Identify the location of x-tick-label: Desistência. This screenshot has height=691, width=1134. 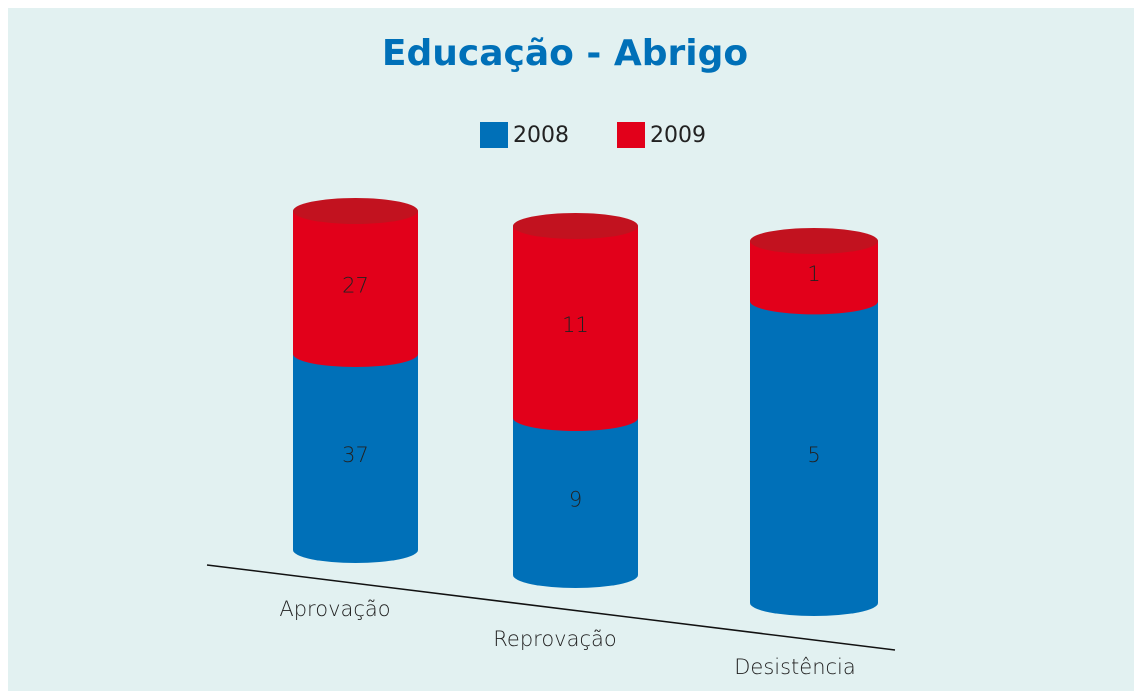
(795, 667).